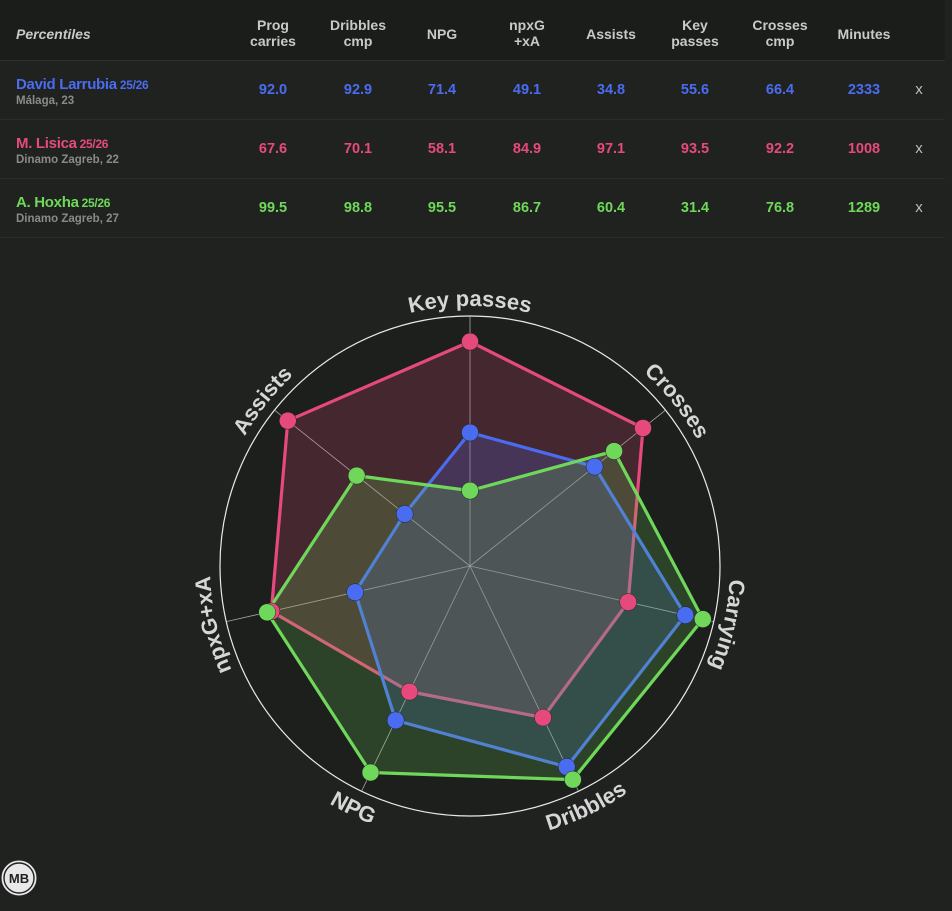 The image size is (952, 911). What do you see at coordinates (695, 90) in the screenshot?
I see `value-cell: 55.6` at bounding box center [695, 90].